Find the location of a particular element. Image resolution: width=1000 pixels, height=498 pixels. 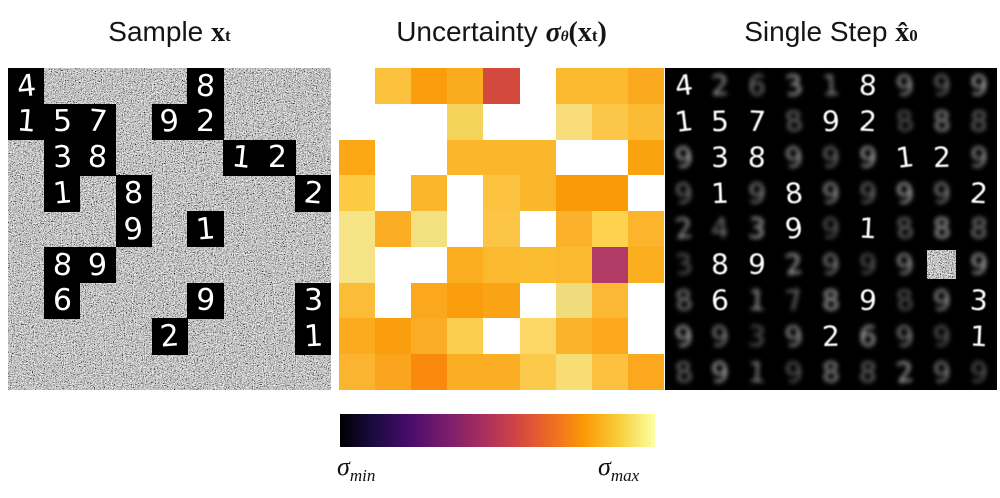

sigma-min-symbol: σ is located at coordinates (343, 466).